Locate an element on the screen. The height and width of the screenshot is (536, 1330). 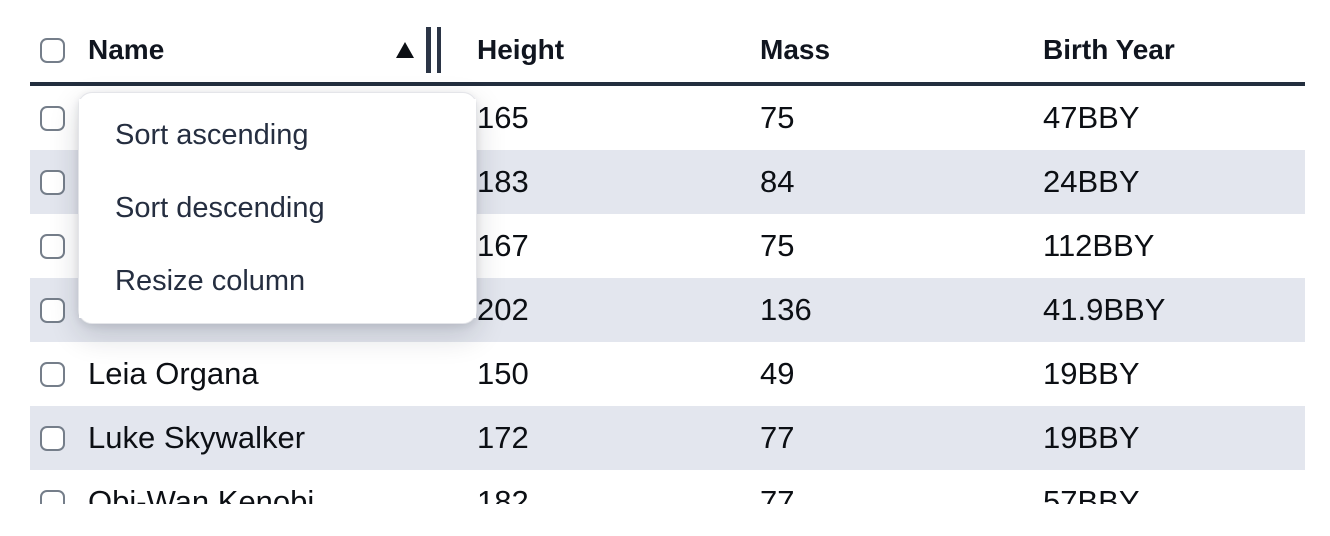
menu-item-resize-column: Resize column is located at coordinates (277, 281).